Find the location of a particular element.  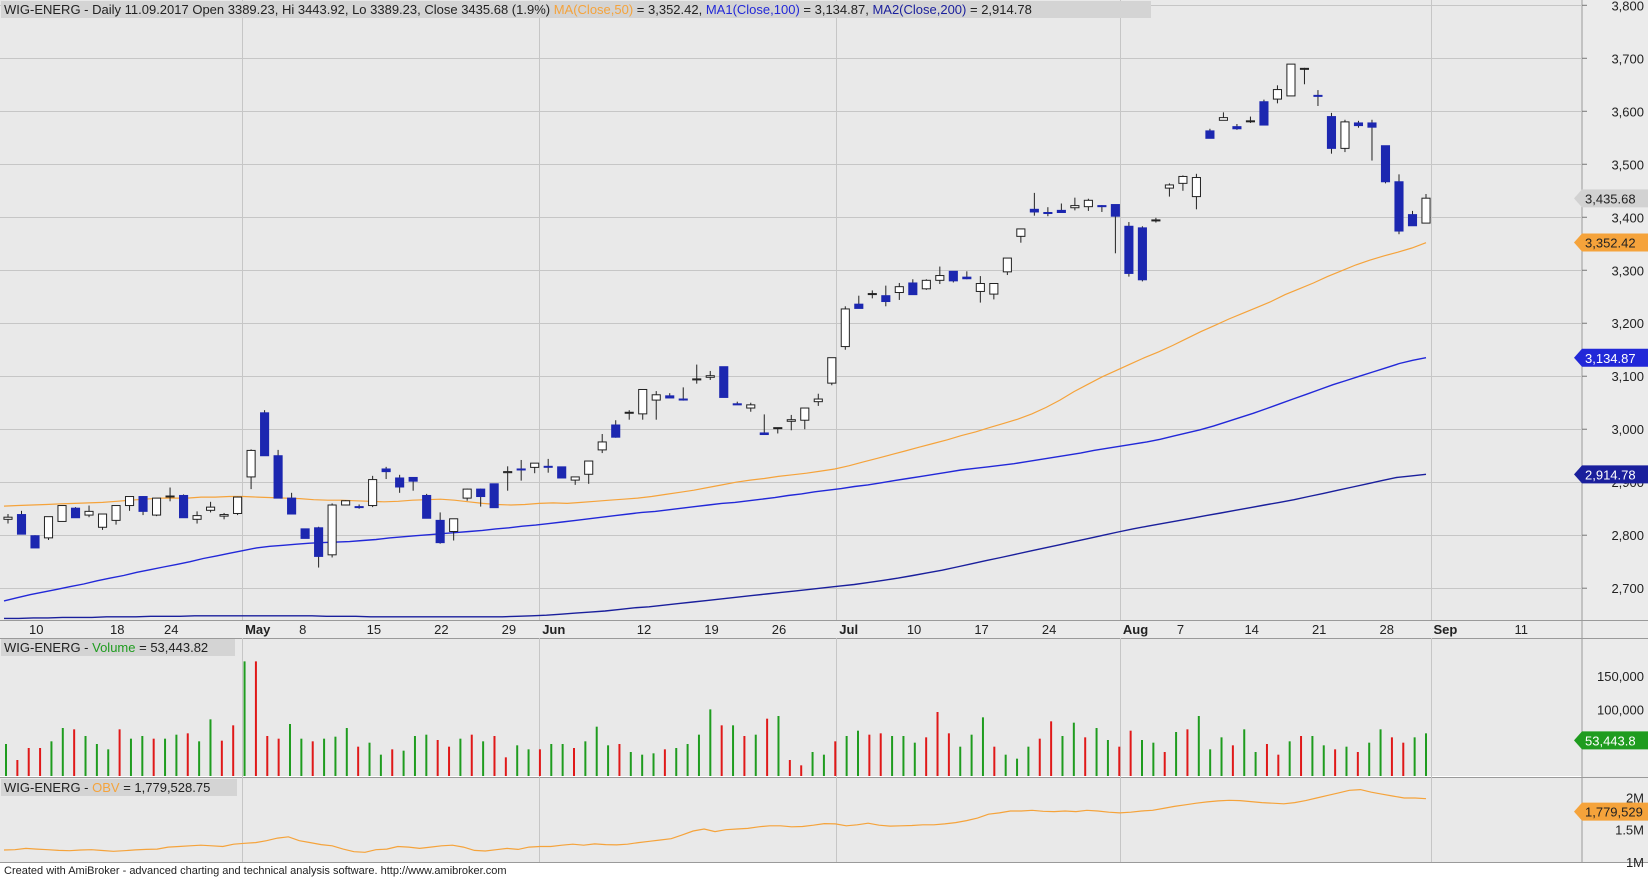

tag-shape is located at coordinates (1611, 198).